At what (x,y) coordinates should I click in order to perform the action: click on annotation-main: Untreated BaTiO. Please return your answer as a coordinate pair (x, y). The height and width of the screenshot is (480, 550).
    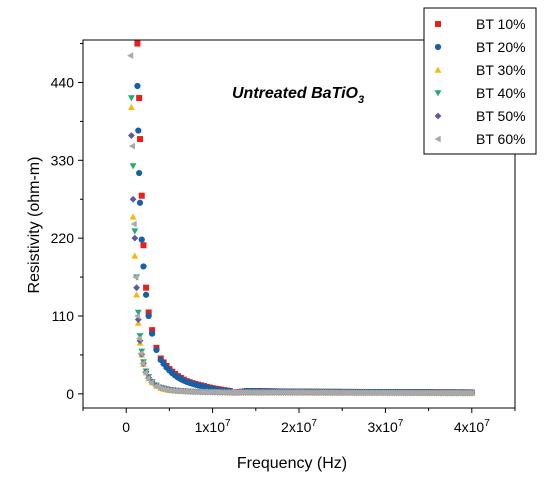
    Looking at the image, I should click on (295, 93).